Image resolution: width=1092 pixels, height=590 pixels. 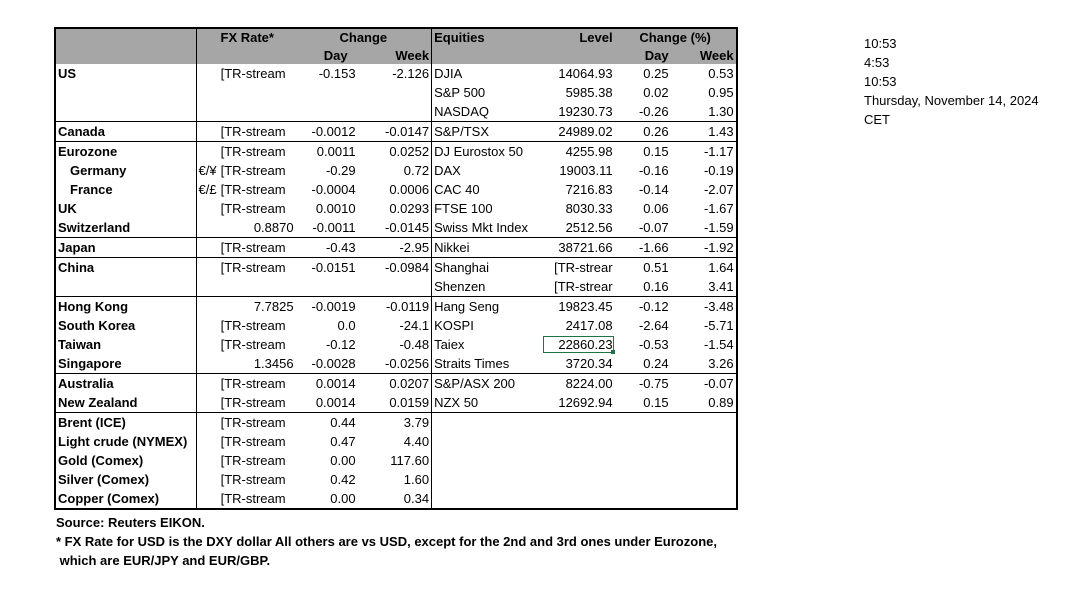 What do you see at coordinates (416, 170) in the screenshot?
I see `fx-change-week: 0.72` at bounding box center [416, 170].